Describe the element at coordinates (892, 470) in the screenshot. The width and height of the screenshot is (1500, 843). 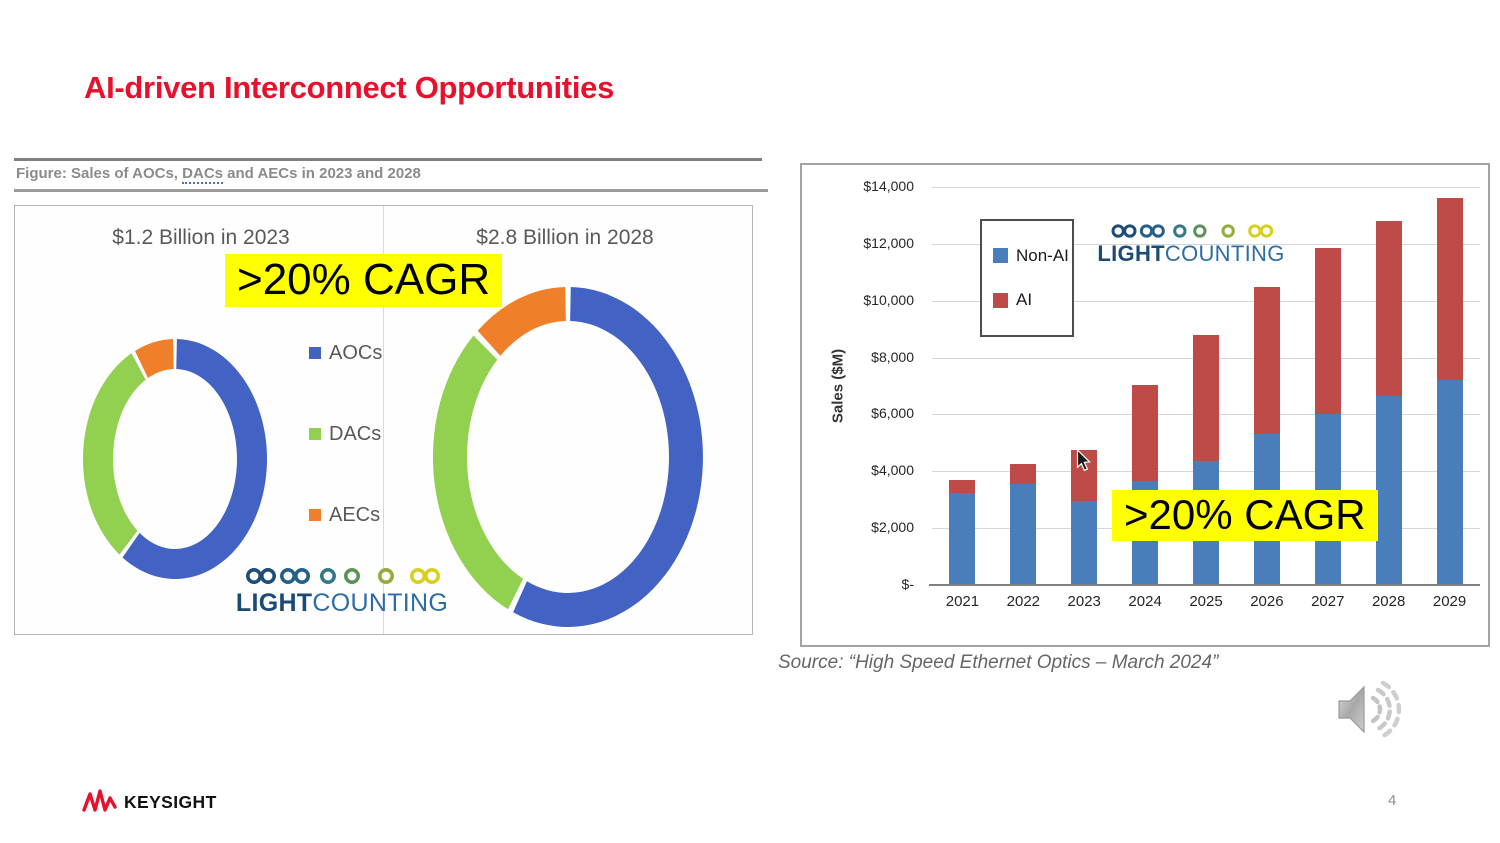
I see `y-tick-label: $4,000` at that location.